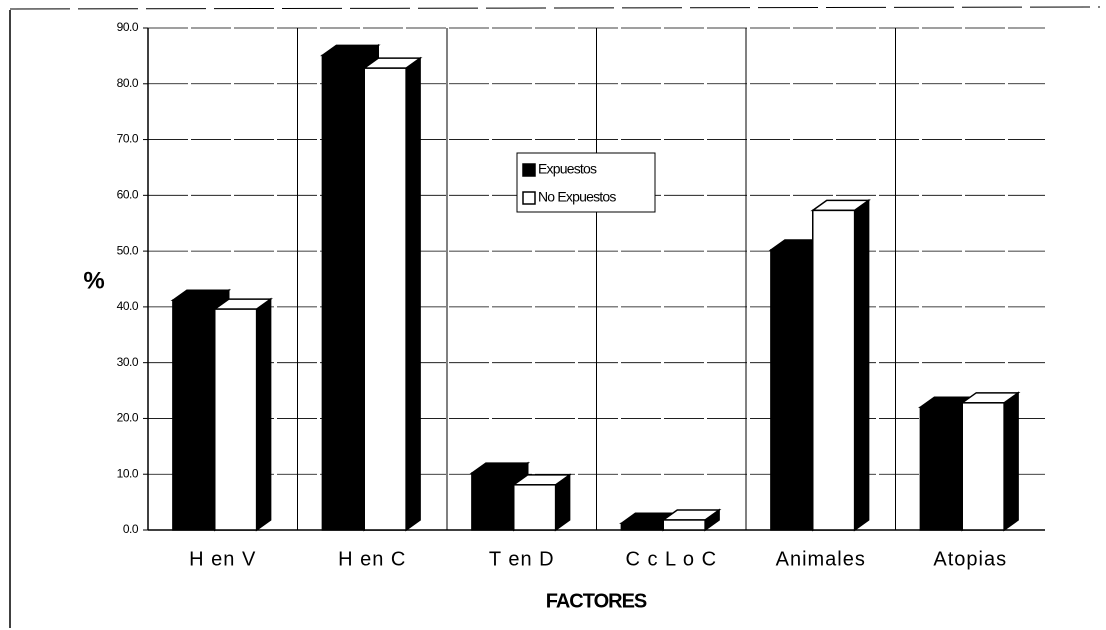 The image size is (1106, 630). Describe the element at coordinates (671, 559) in the screenshot. I see `x-tick-label: C c L o C` at that location.